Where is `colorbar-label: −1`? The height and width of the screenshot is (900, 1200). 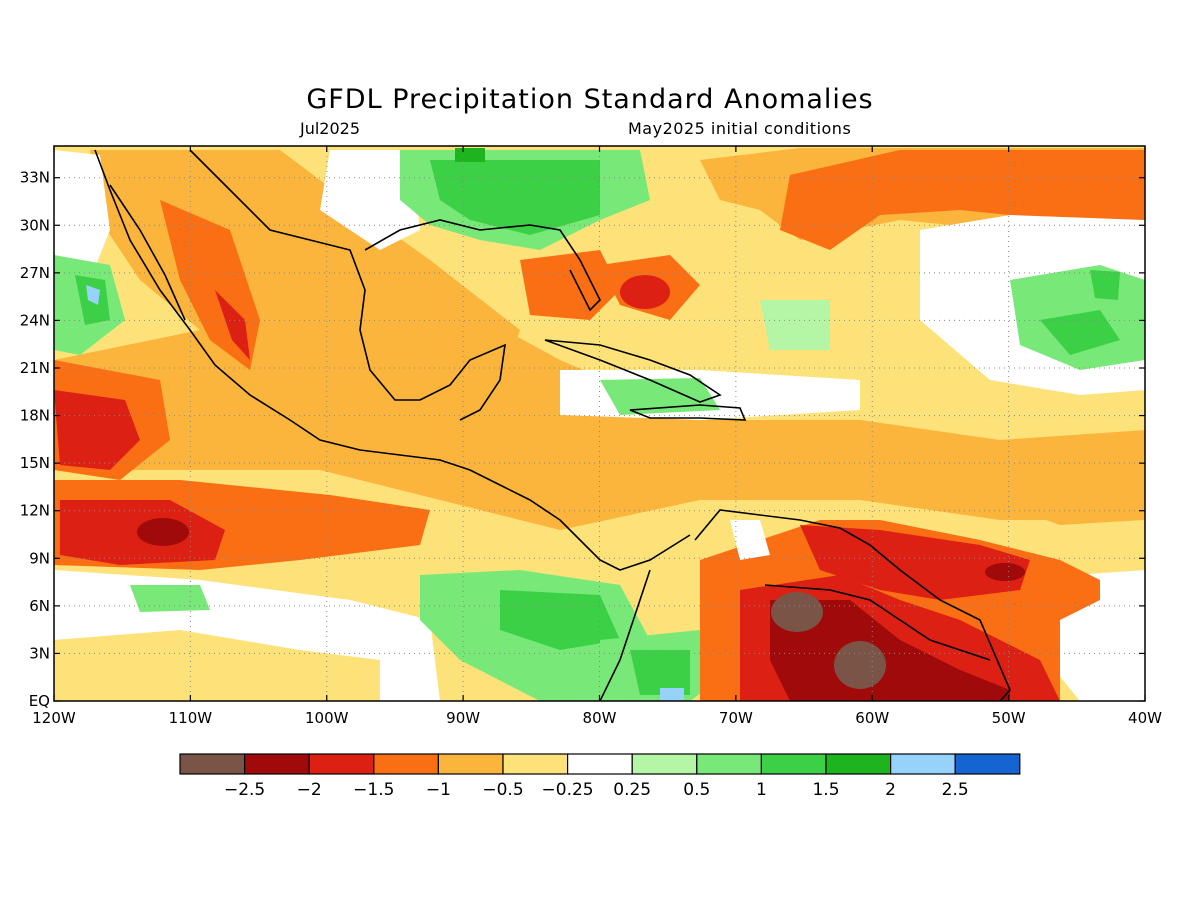 colorbar-label: −1 is located at coordinates (438, 790).